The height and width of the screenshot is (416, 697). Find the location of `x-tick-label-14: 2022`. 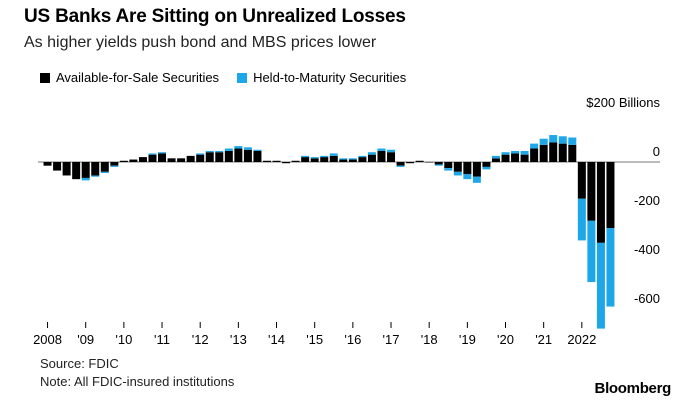

x-tick-label-14: 2022 is located at coordinates (581, 339).